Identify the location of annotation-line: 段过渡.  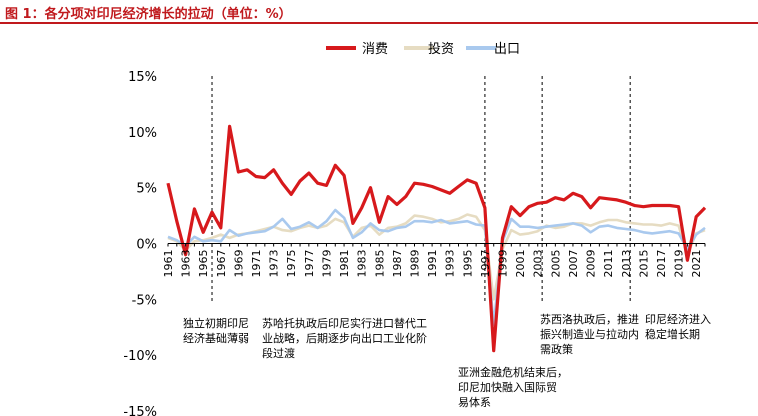
(278, 353).